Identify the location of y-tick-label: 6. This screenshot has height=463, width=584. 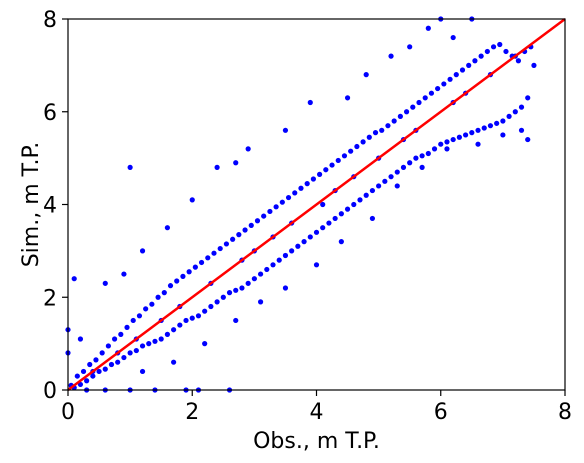
(50, 113).